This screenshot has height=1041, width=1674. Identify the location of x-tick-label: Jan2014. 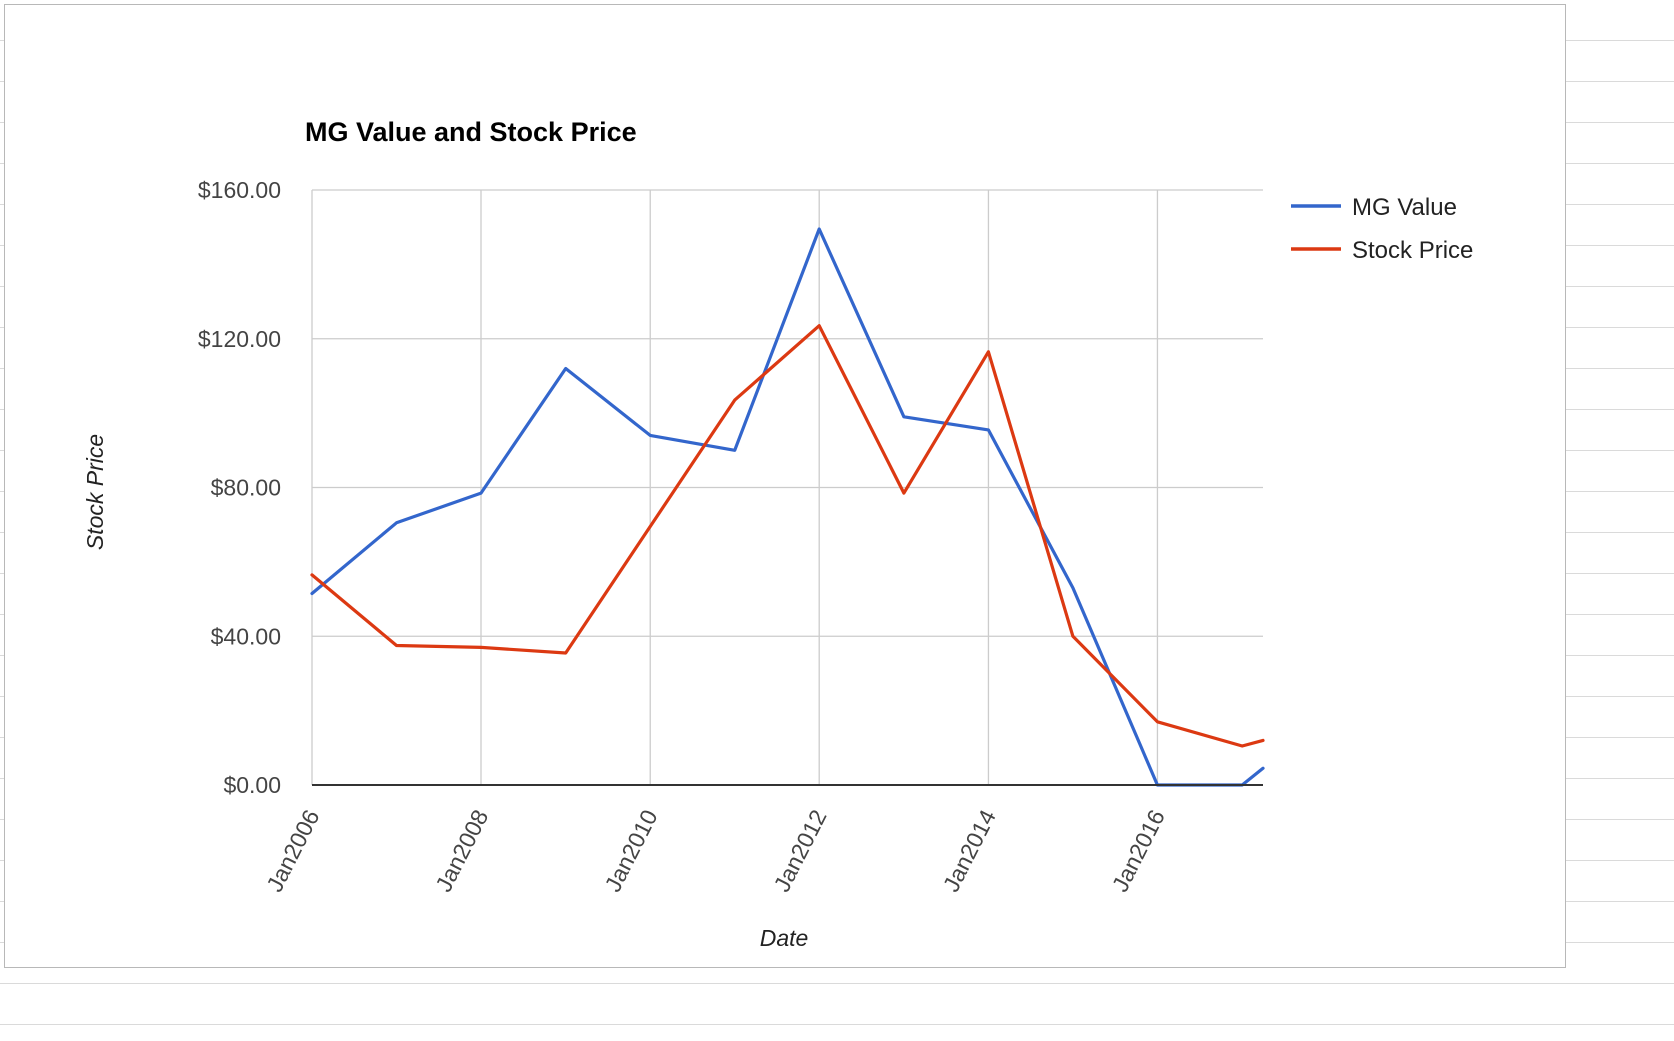
(969, 850).